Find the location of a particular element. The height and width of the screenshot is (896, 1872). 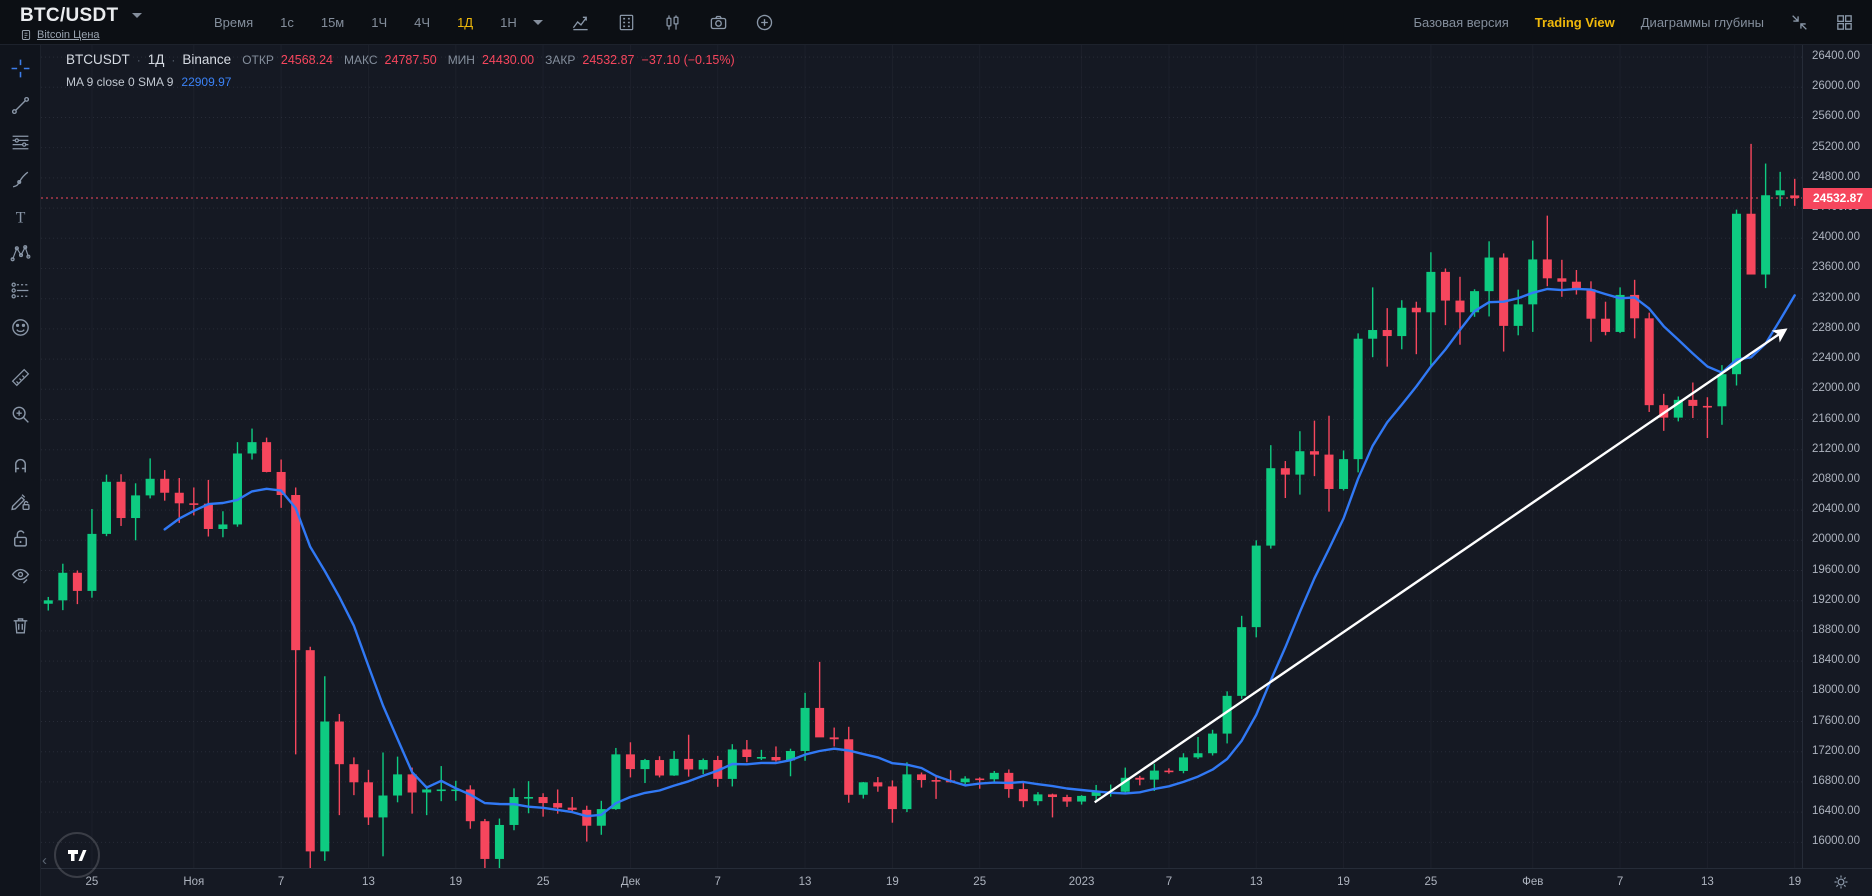

text-icon: T is located at coordinates (20, 216).